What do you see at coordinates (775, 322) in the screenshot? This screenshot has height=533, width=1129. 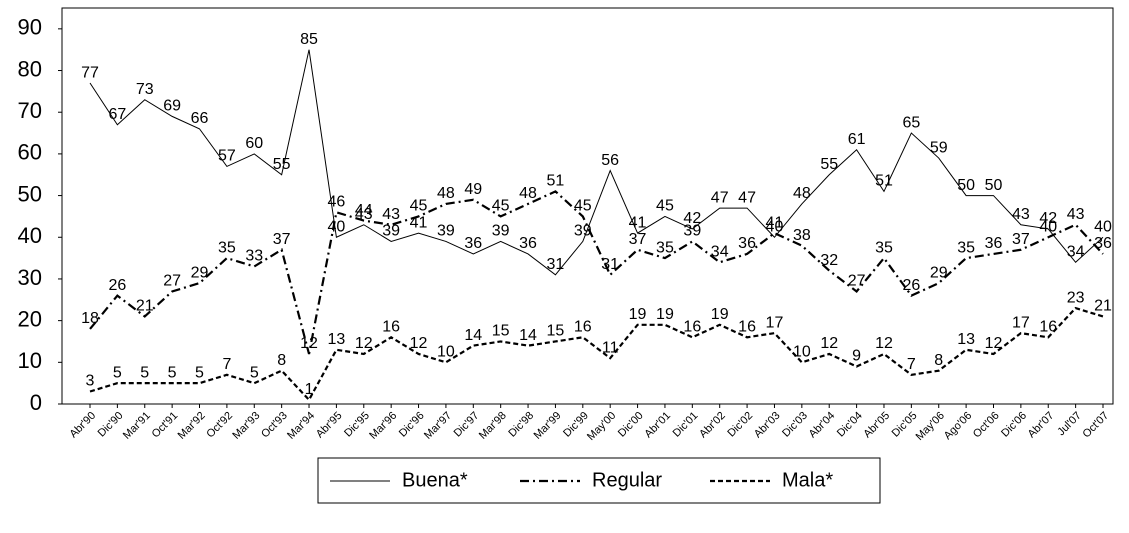 I see `data-label: 17` at bounding box center [775, 322].